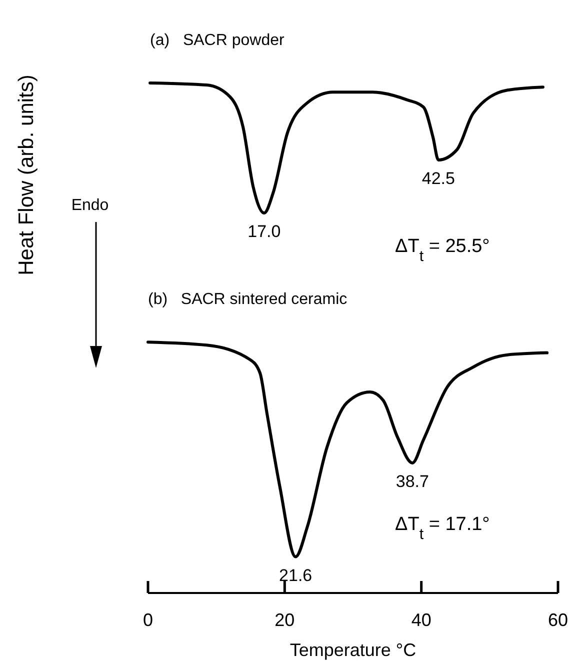 This screenshot has width=570, height=664. Describe the element at coordinates (421, 620) in the screenshot. I see `x-tick-label: 40` at that location.